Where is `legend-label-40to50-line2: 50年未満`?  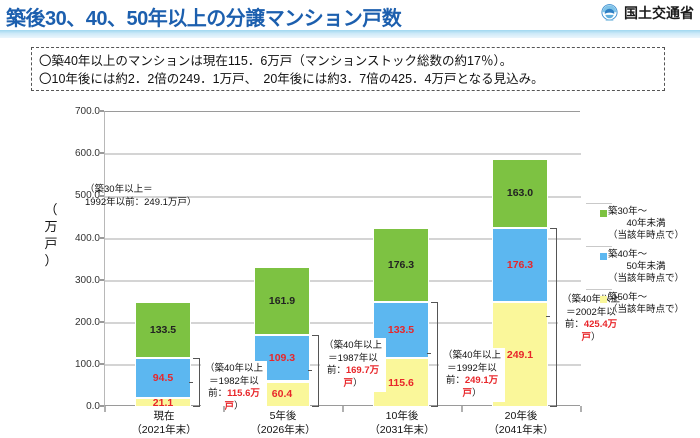 legend-label-40to50-line2: 50年未満 is located at coordinates (646, 266).